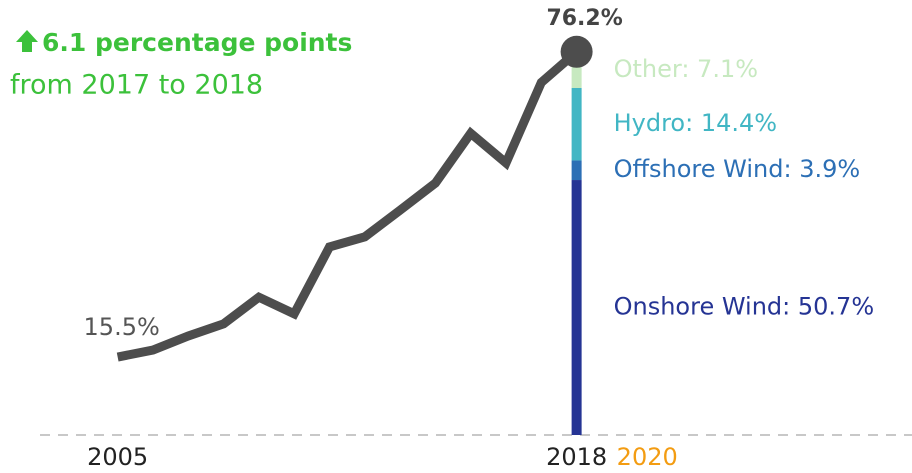 Image resolution: width=912 pixels, height=473 pixels. What do you see at coordinates (122, 327) in the screenshot?
I see `value-label: 15.5%` at bounding box center [122, 327].